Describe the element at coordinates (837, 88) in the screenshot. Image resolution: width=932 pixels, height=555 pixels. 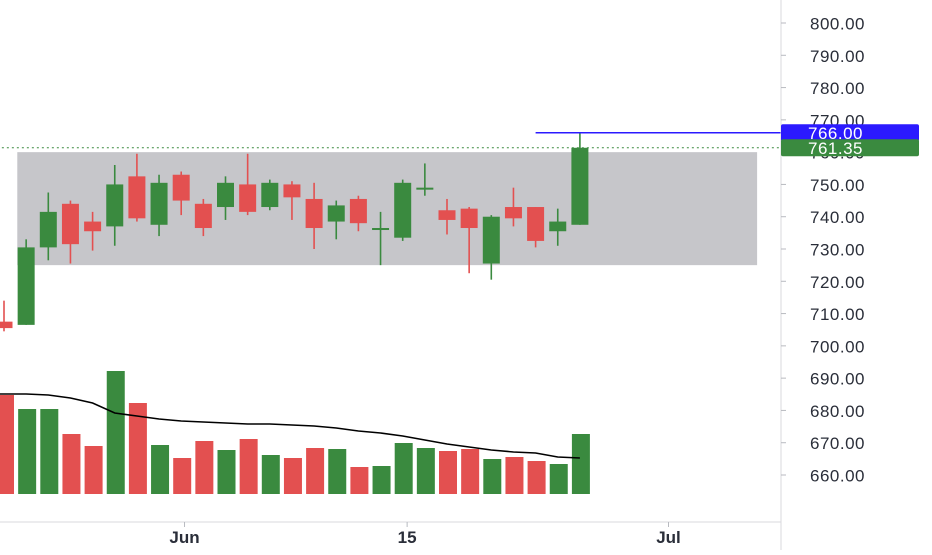
I see `y-tick-label: 780.00` at that location.